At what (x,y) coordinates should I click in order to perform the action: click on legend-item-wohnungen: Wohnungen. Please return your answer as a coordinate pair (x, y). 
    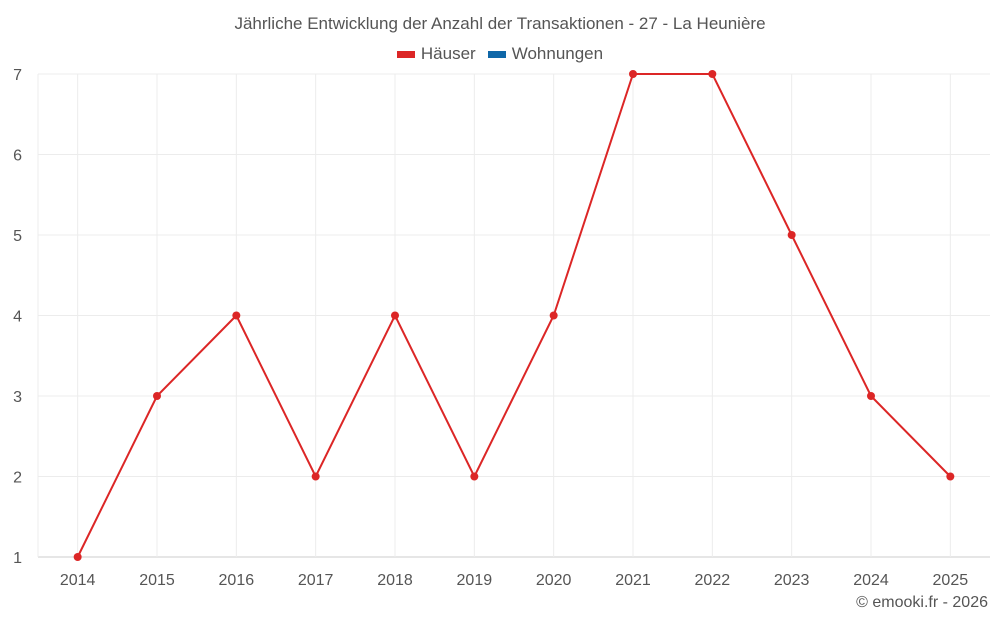
    Looking at the image, I should click on (545, 54).